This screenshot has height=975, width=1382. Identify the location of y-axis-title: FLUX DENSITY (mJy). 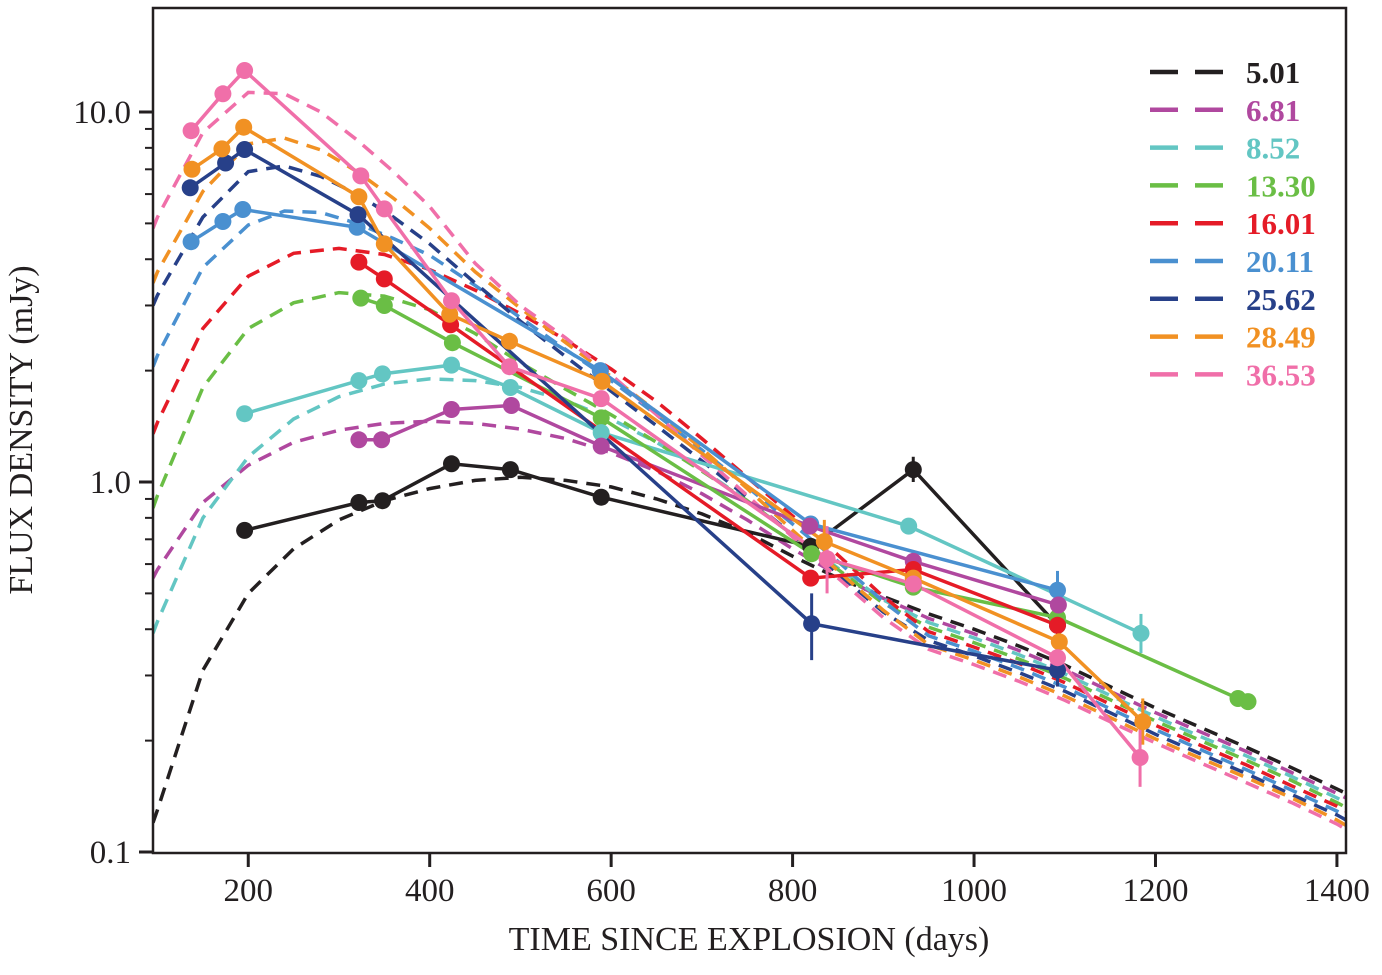
(21, 429).